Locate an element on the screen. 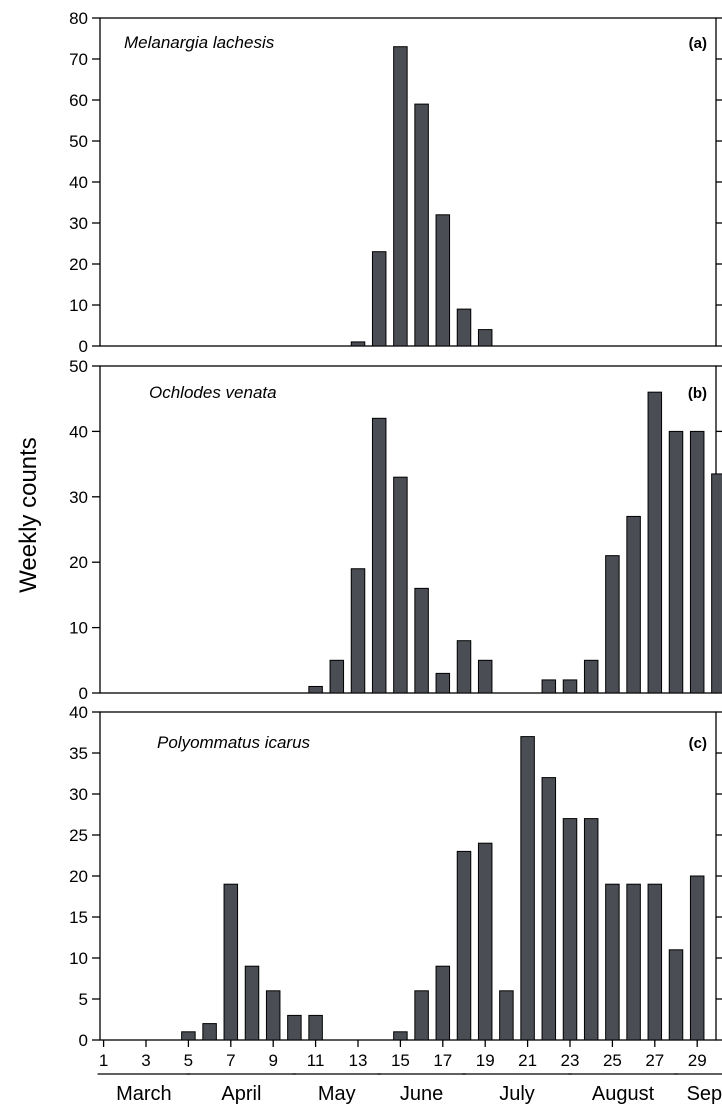  x-tick-label: 29 is located at coordinates (697, 1060).